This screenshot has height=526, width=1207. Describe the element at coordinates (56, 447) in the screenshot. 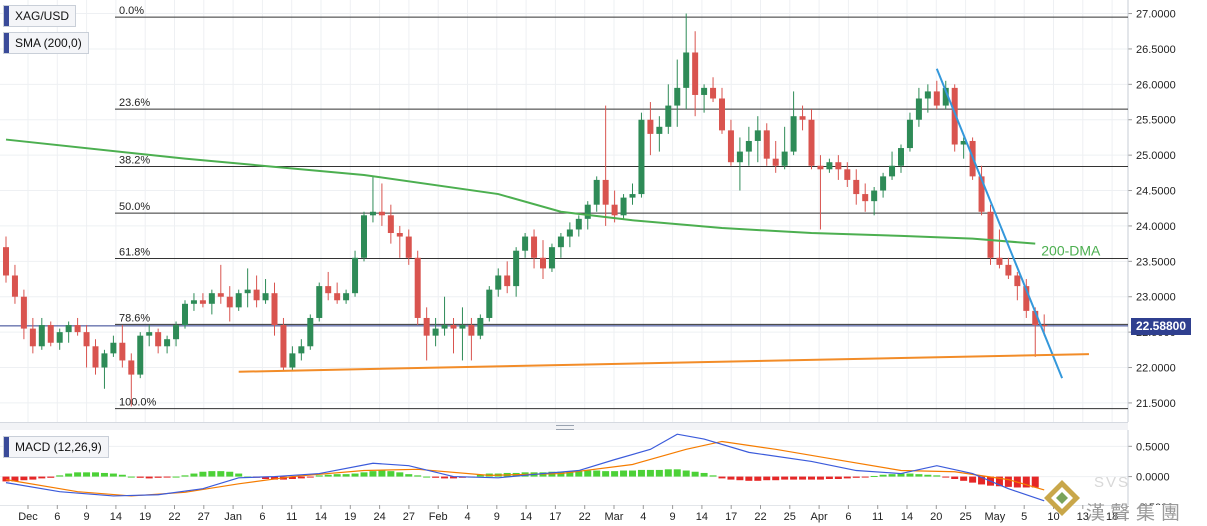

I see `macd-legend: MACD (12,26,9)` at that location.